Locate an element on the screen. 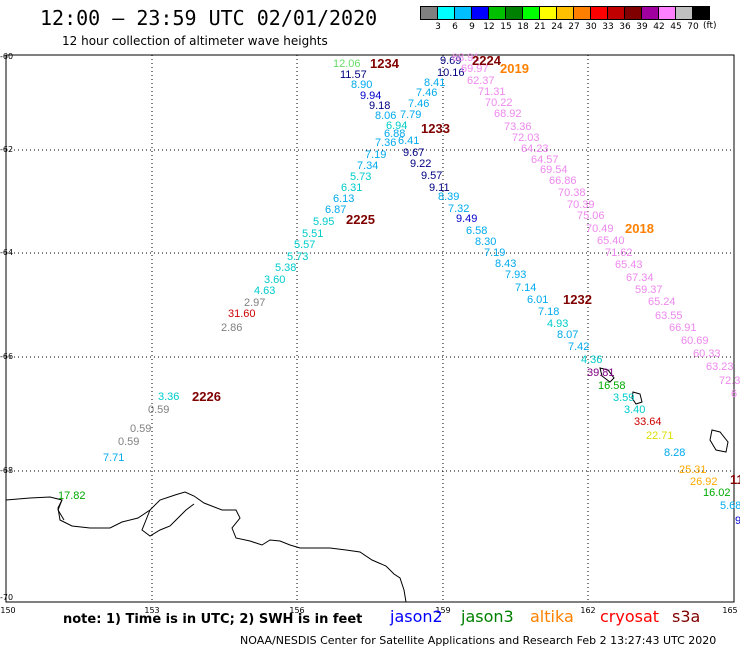  pass-label: 2224 is located at coordinates (486, 60).